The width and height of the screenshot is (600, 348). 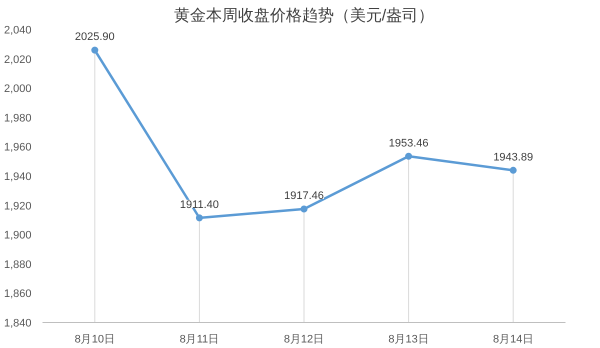 What do you see at coordinates (94, 340) in the screenshot?
I see `x-tick-label: 8月10日` at bounding box center [94, 340].